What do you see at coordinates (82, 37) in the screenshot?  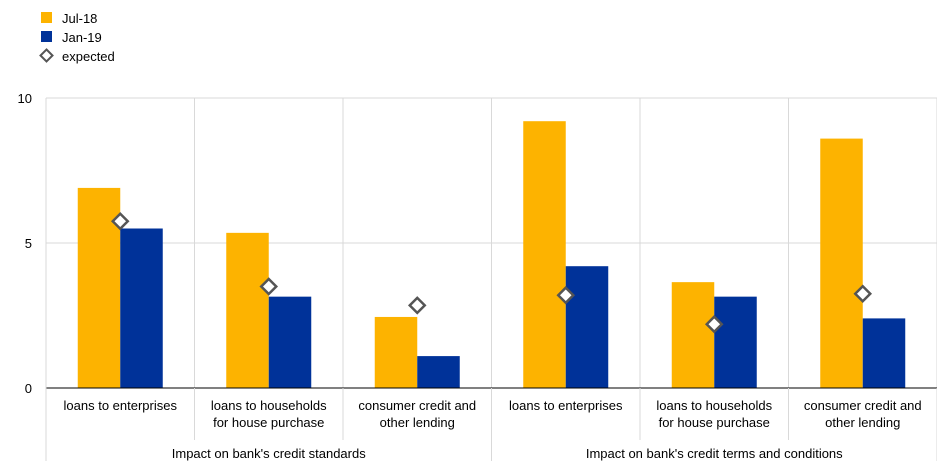 I see `legend-label: Jan-19` at bounding box center [82, 37].